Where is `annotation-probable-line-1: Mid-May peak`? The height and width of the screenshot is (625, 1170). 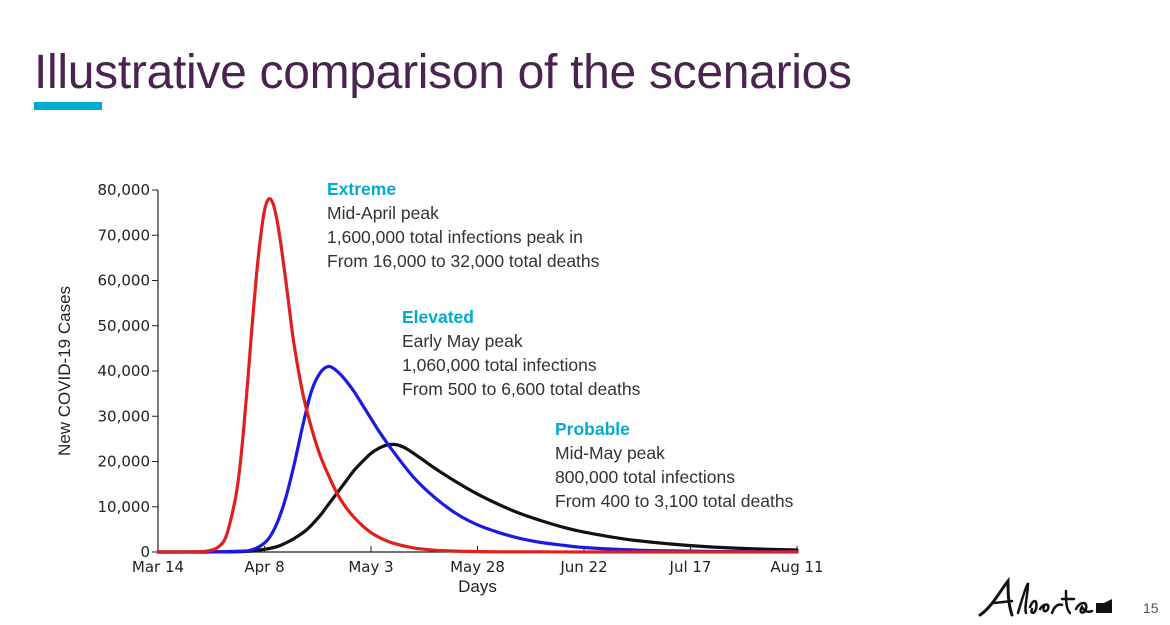 annotation-probable-line-1: Mid-May peak is located at coordinates (610, 453).